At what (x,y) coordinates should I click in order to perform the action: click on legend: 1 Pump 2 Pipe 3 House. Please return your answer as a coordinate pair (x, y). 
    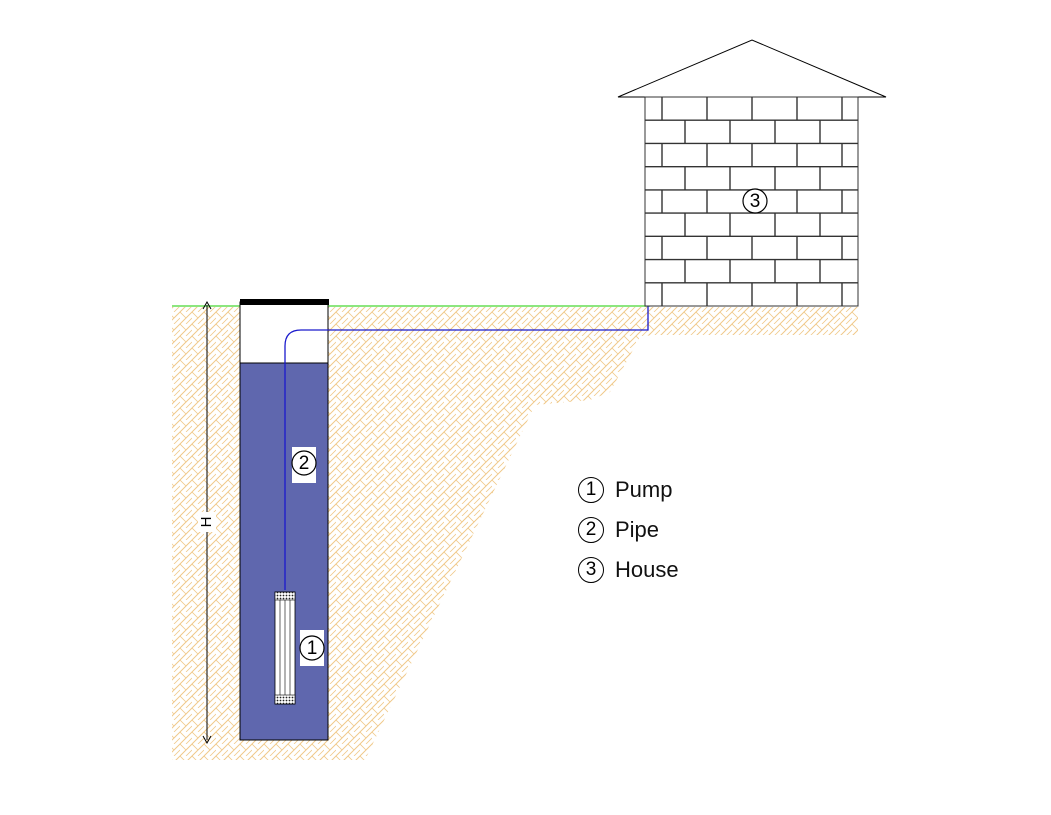
    Looking at the image, I should click on (628, 530).